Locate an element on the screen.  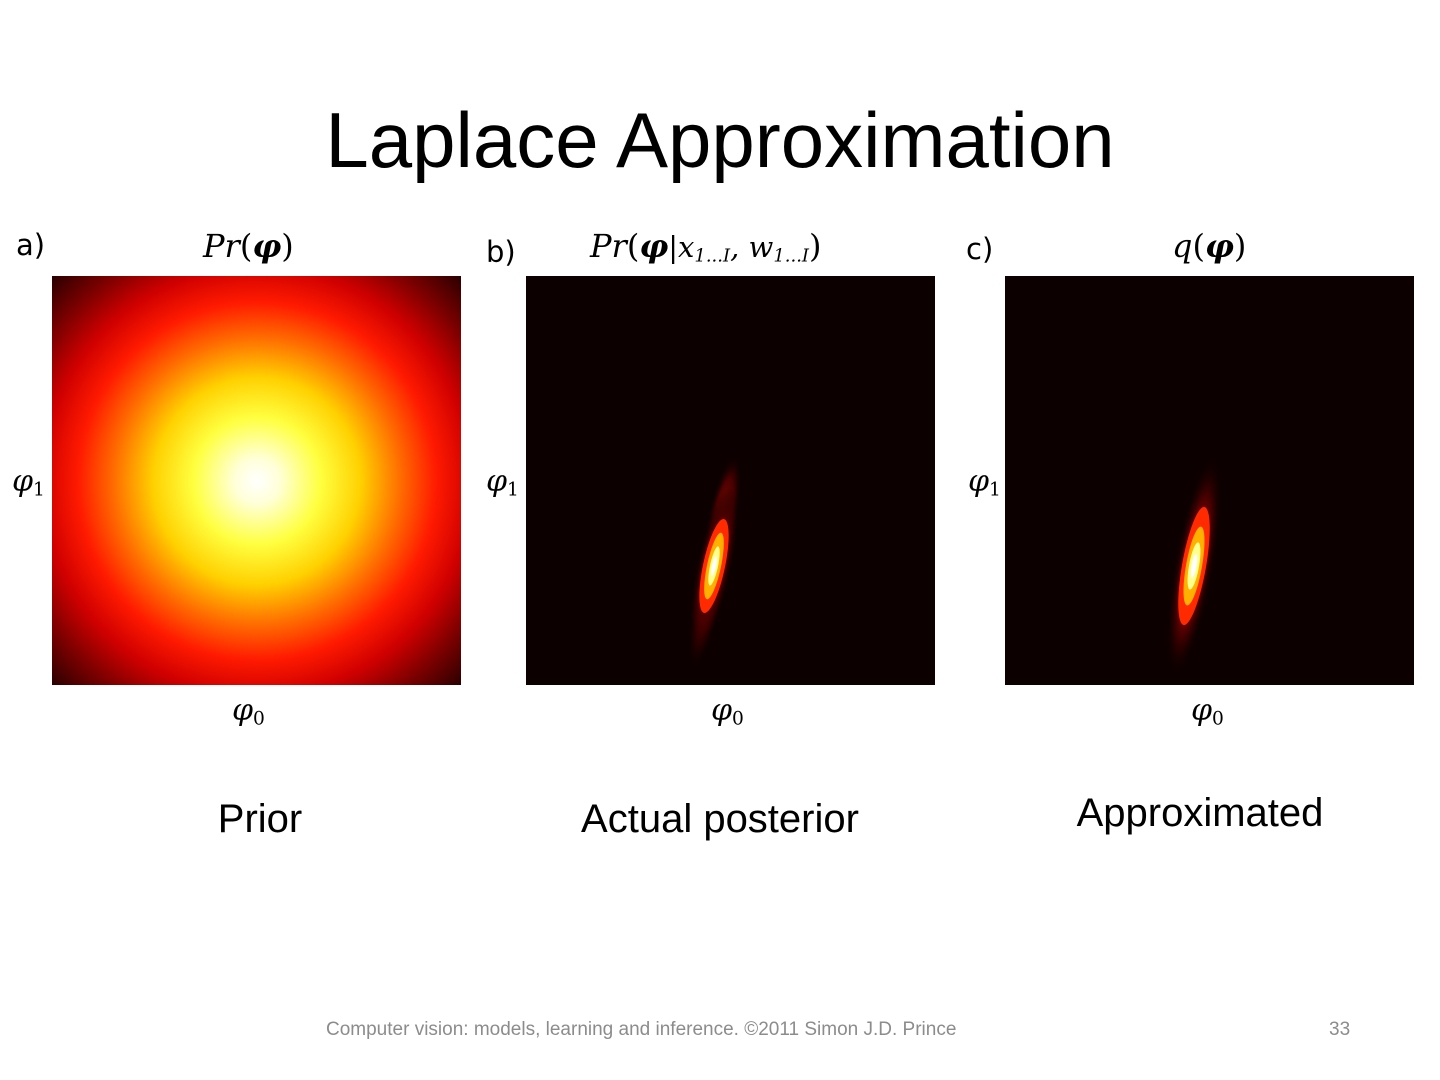
slide-title: Laplace Approximation is located at coordinates (720, 140).